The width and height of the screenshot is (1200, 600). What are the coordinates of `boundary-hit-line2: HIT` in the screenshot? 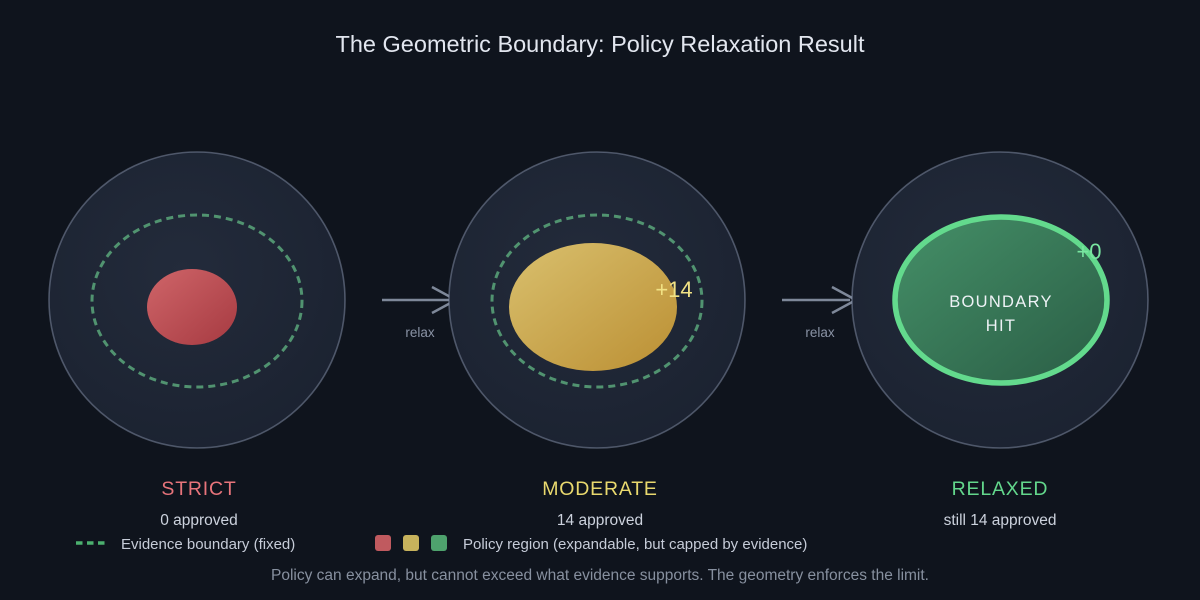 It's located at (1001, 326).